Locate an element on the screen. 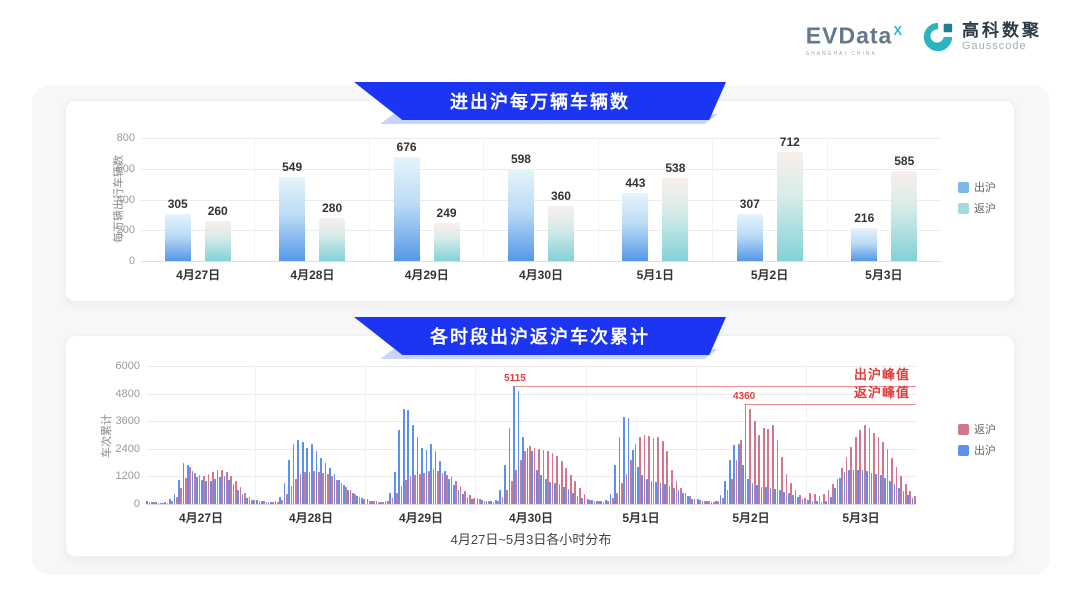 The image size is (1080, 608). y-tick-0: 0 is located at coordinates (136, 504).